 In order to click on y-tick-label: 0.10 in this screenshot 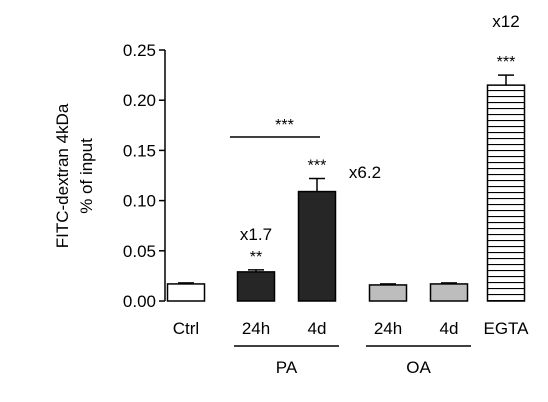, I will do `click(139, 201)`.